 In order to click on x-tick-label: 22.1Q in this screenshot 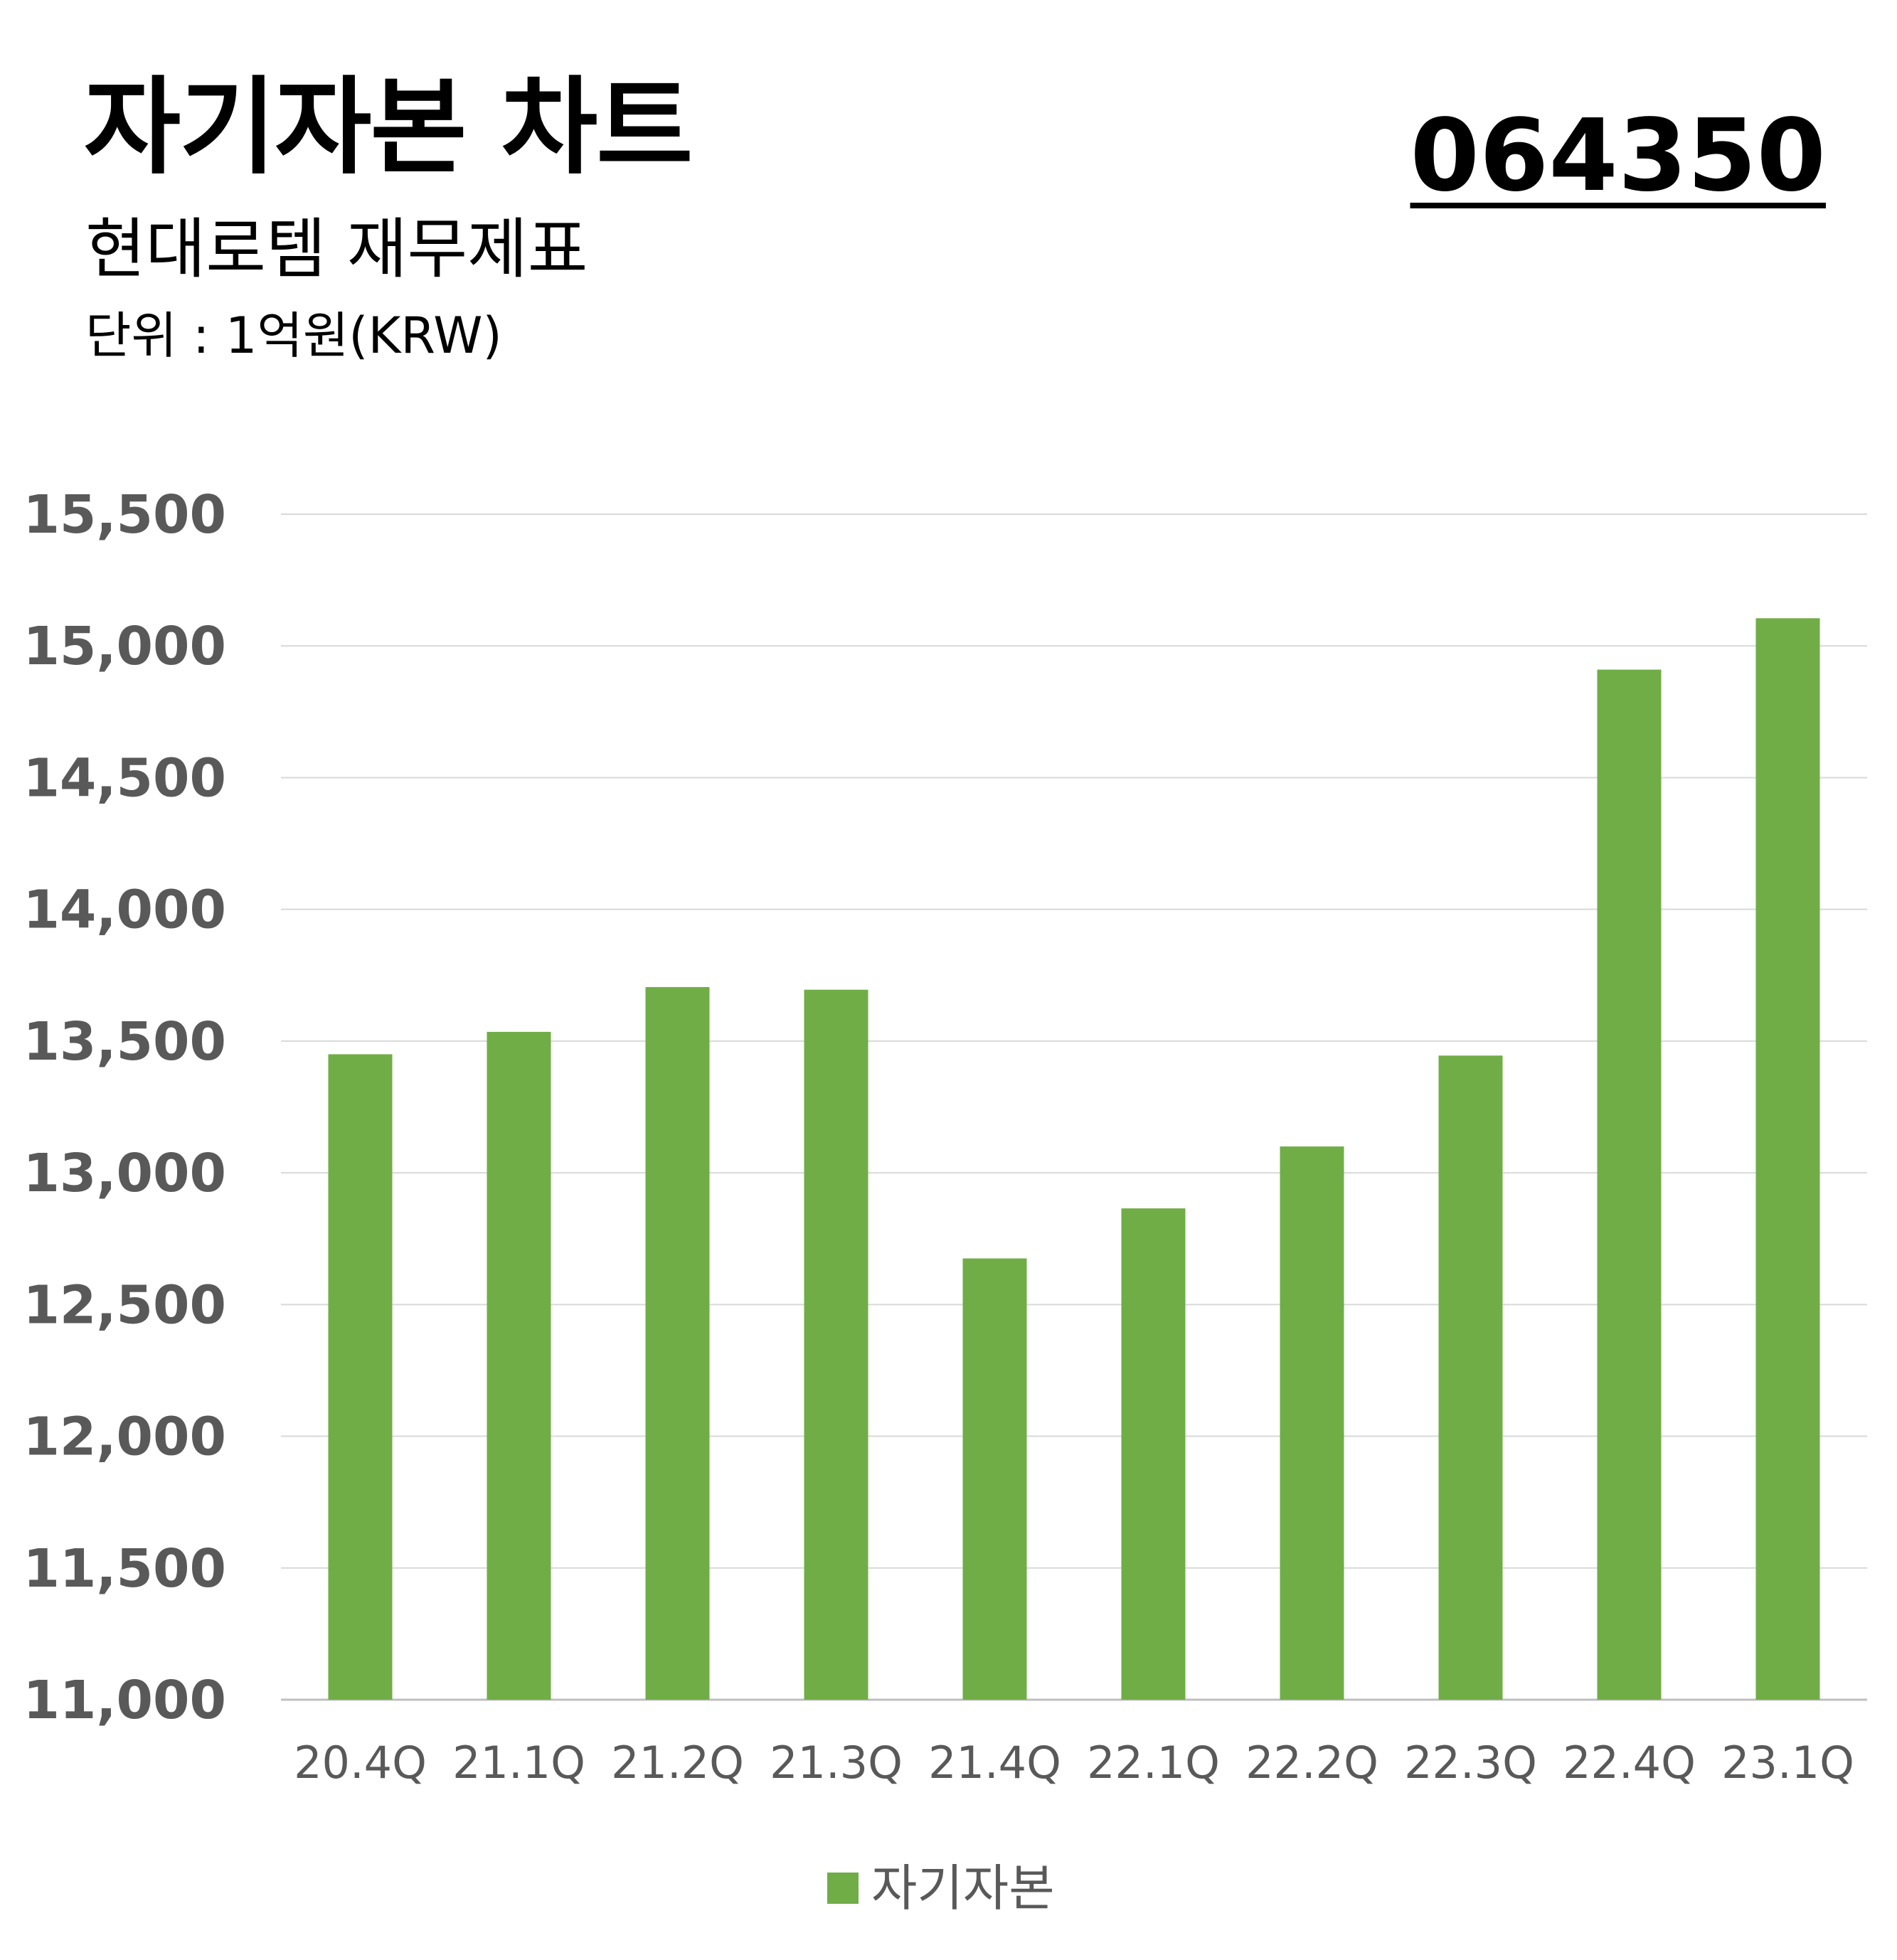, I will do `click(1154, 1763)`.